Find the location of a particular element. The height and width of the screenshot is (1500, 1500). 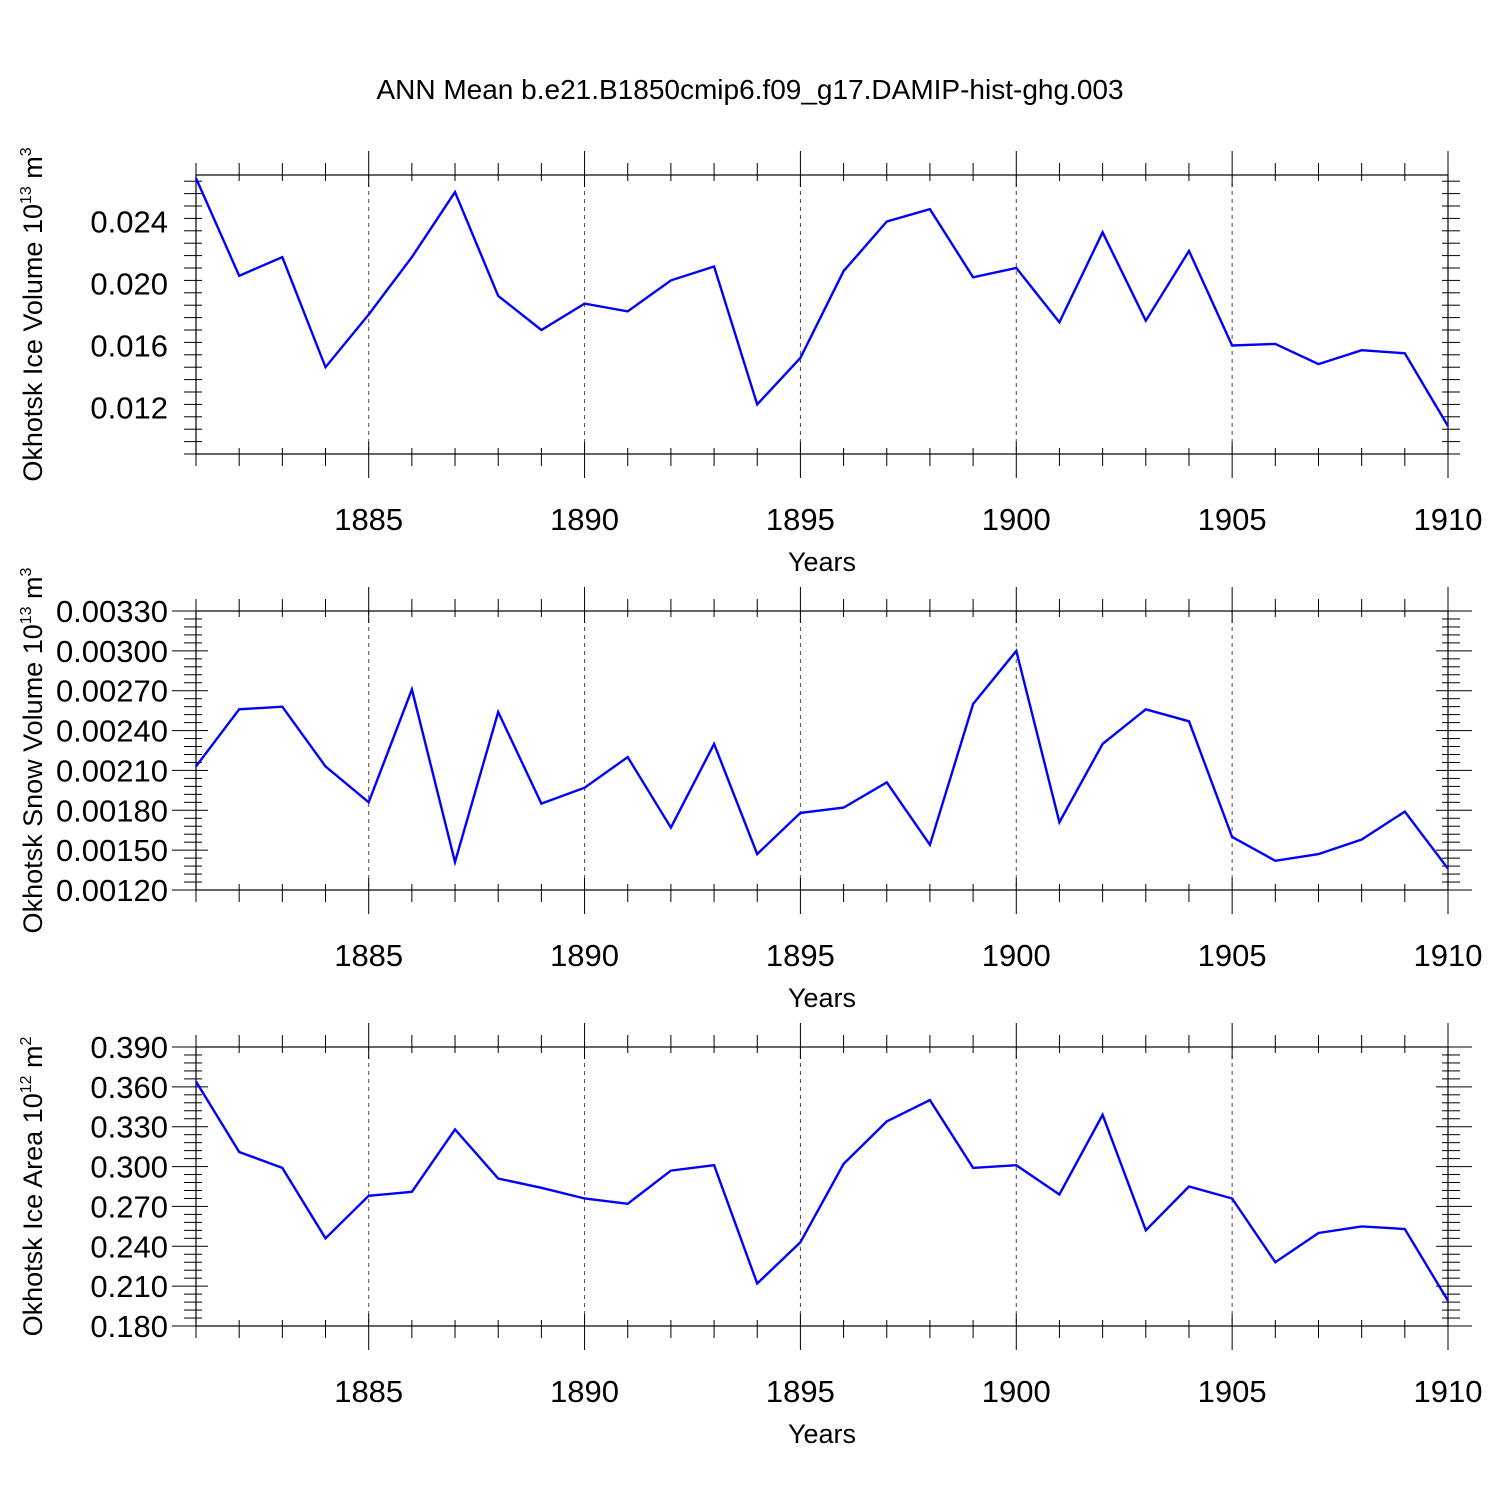

y-tick-label: 0.180 is located at coordinates (129, 1326).